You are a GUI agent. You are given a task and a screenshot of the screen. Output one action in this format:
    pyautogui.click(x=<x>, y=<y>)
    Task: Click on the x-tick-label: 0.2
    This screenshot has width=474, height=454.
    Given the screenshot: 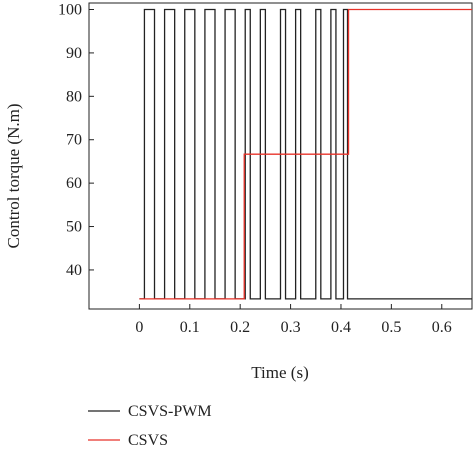 What is the action you would take?
    pyautogui.click(x=240, y=327)
    